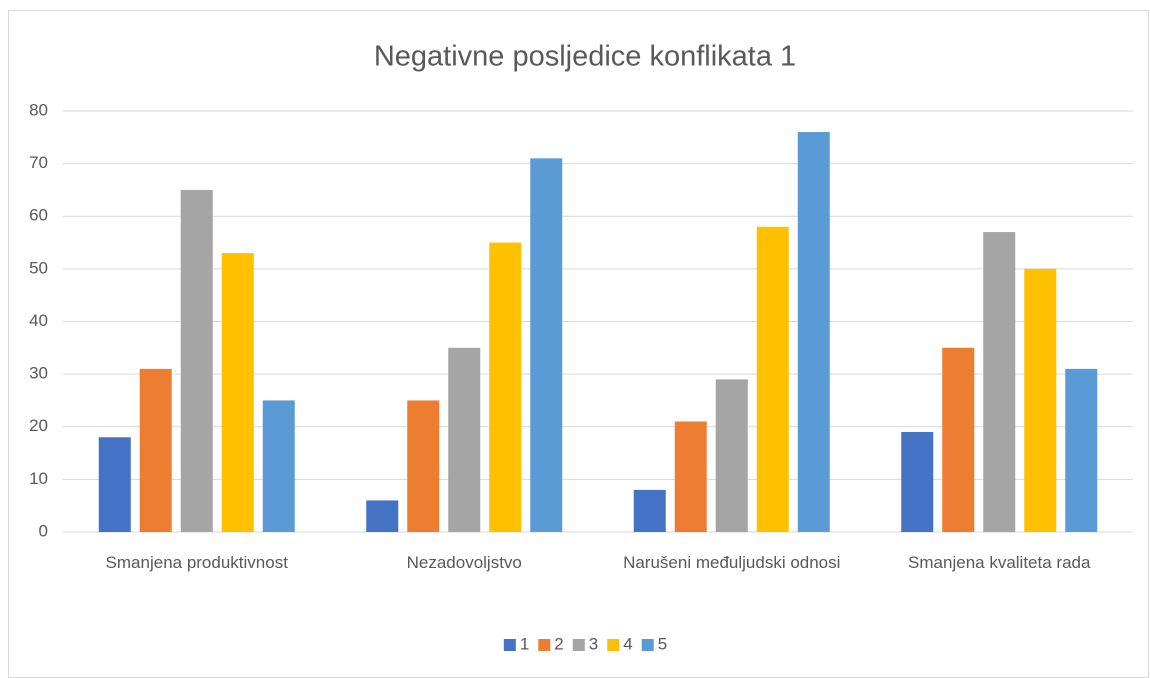 The image size is (1150, 678). What do you see at coordinates (627, 643) in the screenshot?
I see `legend-label: 4` at bounding box center [627, 643].